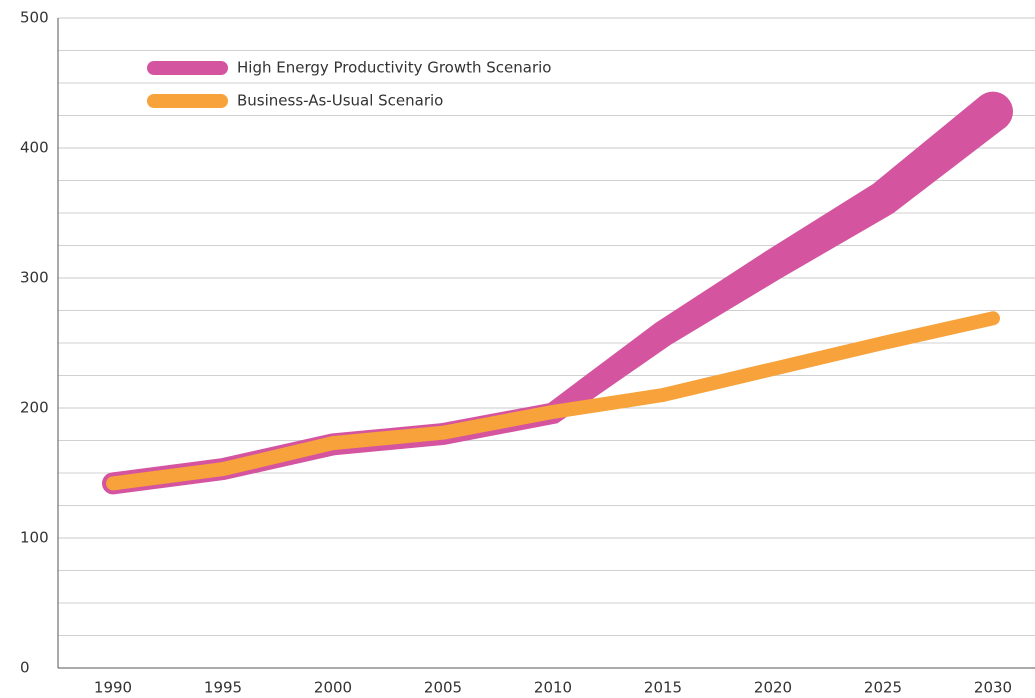 The height and width of the screenshot is (698, 1035). What do you see at coordinates (773, 688) in the screenshot?
I see `x-tick-label: 2020` at bounding box center [773, 688].